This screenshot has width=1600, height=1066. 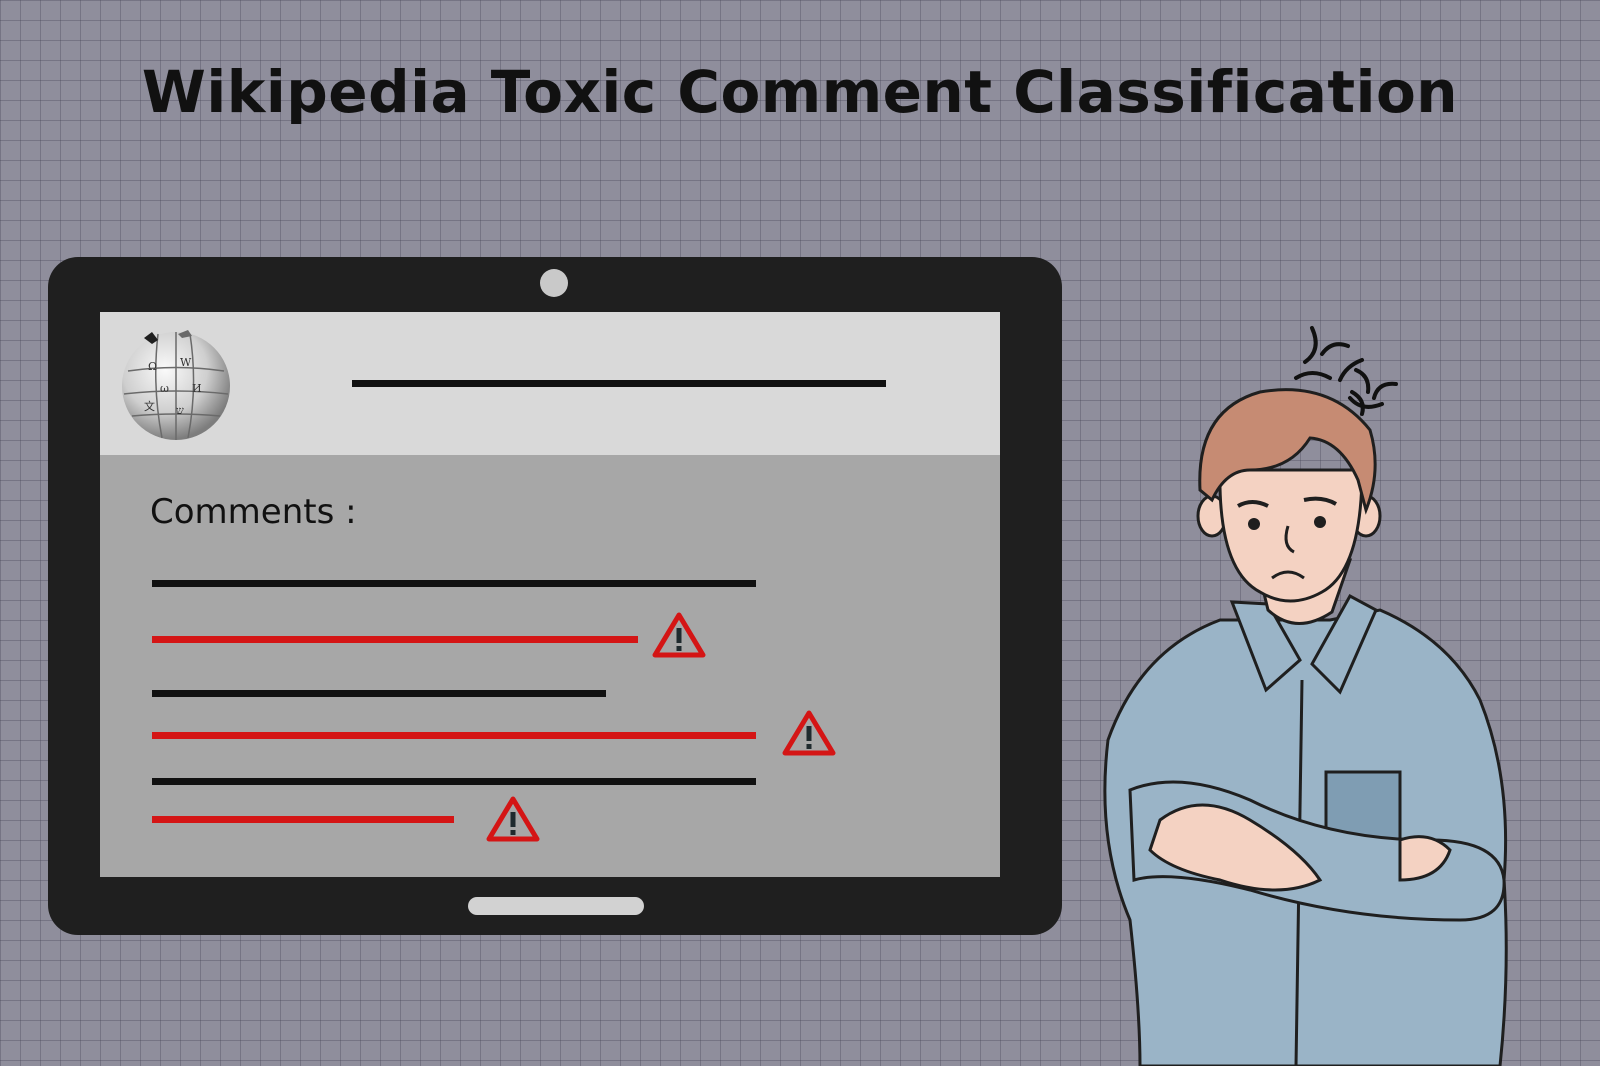 What do you see at coordinates (176, 385) in the screenshot?
I see `wikipedia-globe-icon: Ω W ω И 文 ש` at bounding box center [176, 385].